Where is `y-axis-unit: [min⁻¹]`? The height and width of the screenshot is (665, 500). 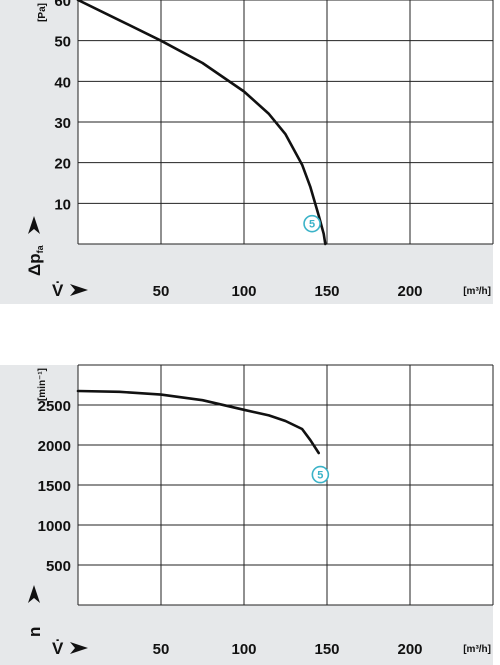 y-axis-unit: [min⁻¹] is located at coordinates (42, 384).